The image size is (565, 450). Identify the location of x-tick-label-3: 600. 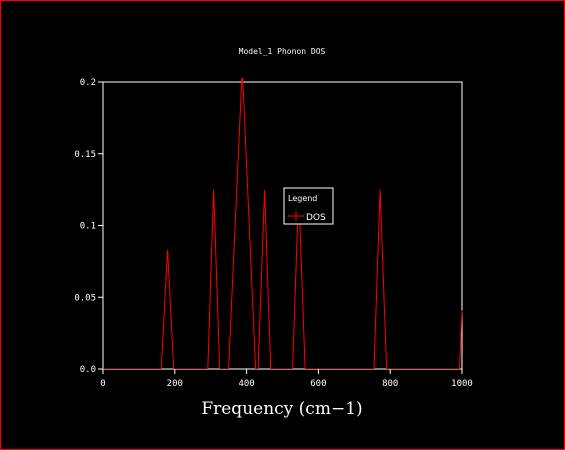
(318, 384).